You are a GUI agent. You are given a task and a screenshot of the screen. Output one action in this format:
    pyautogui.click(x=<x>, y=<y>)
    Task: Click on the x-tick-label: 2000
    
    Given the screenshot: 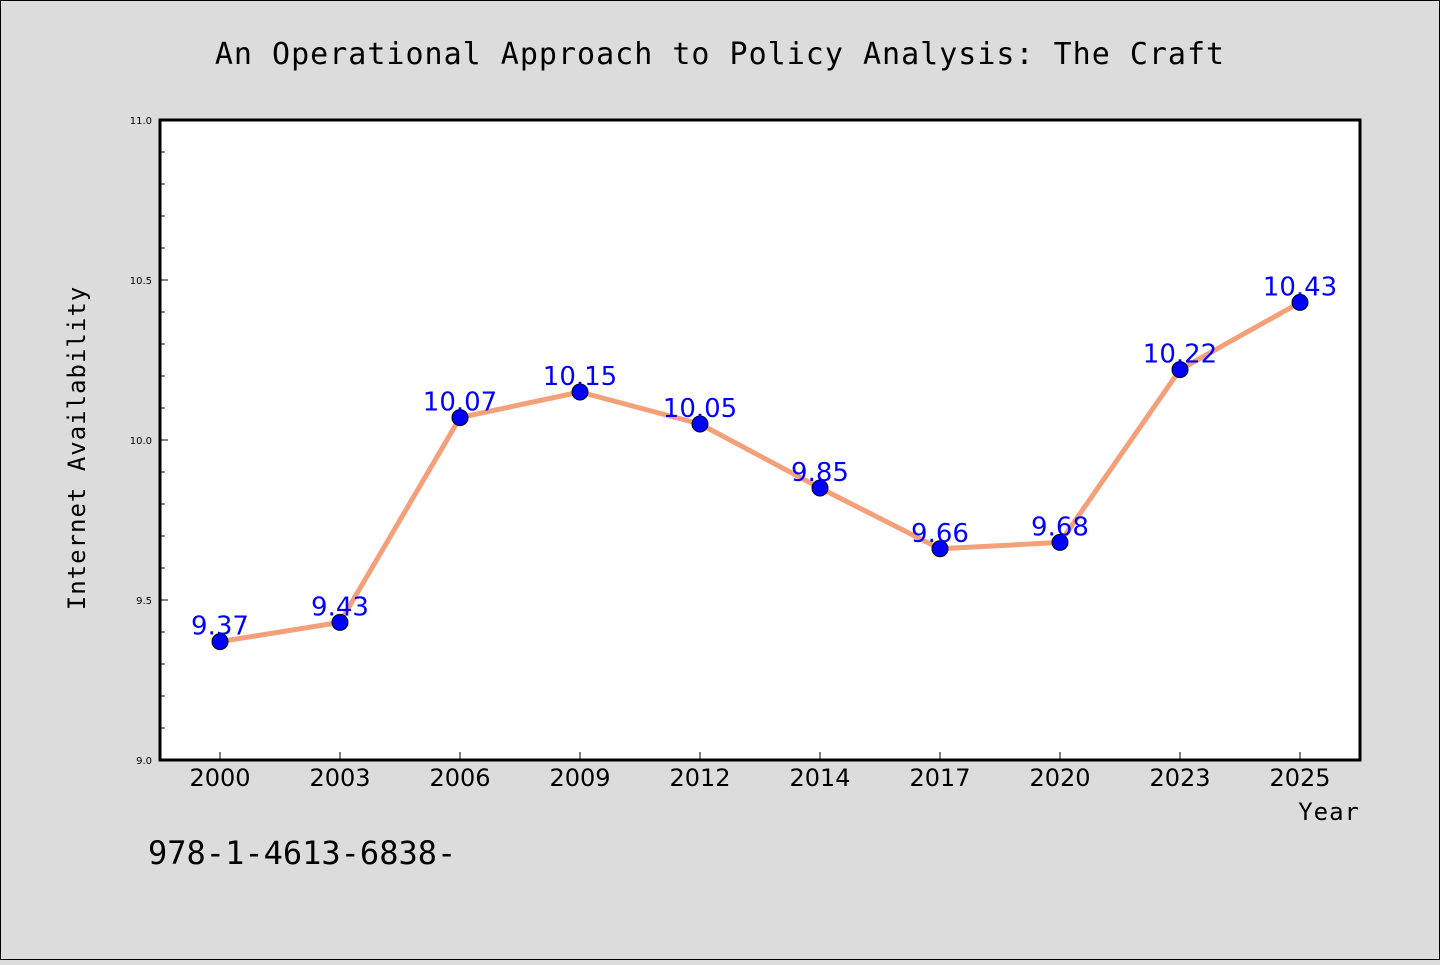 What is the action you would take?
    pyautogui.click(x=219, y=778)
    